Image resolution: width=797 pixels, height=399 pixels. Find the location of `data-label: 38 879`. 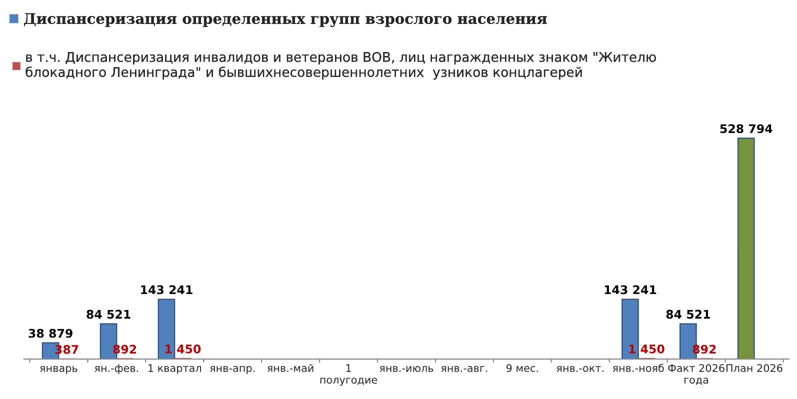

data-label: 38 879 is located at coordinates (50, 333).